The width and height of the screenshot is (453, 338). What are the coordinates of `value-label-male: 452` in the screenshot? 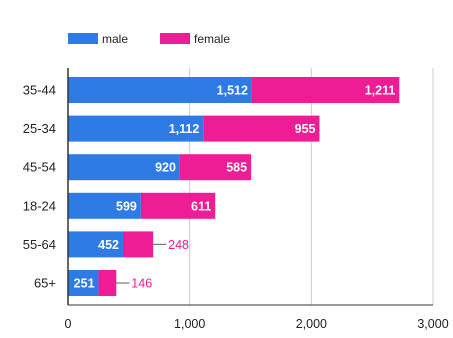 It's located at (108, 245).